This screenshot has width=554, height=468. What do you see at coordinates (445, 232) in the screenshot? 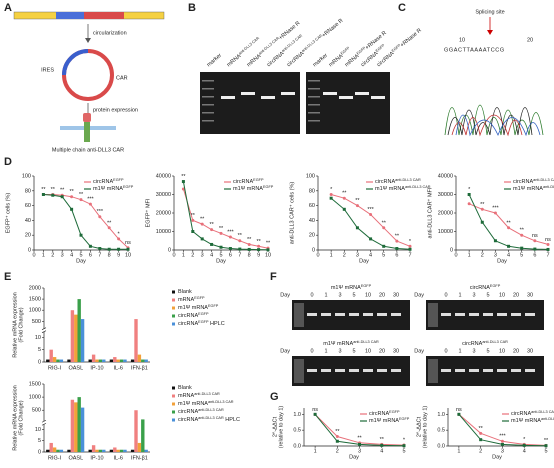
I see `y-tick-label: 10000` at bounding box center [445, 232].